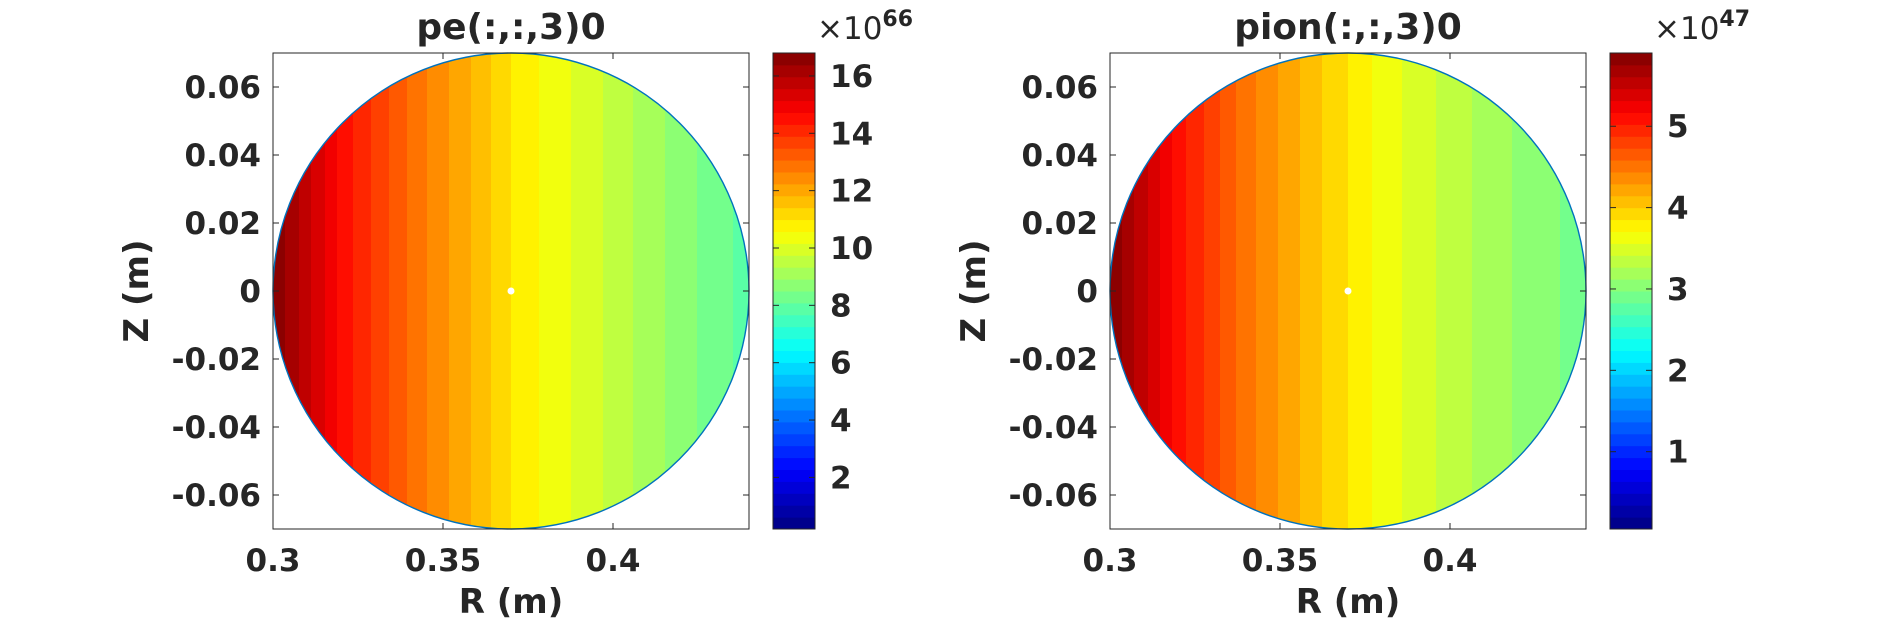 The height and width of the screenshot is (625, 1891). What do you see at coordinates (1280, 561) in the screenshot?
I see `x-tick-label: 0.35` at bounding box center [1280, 561].